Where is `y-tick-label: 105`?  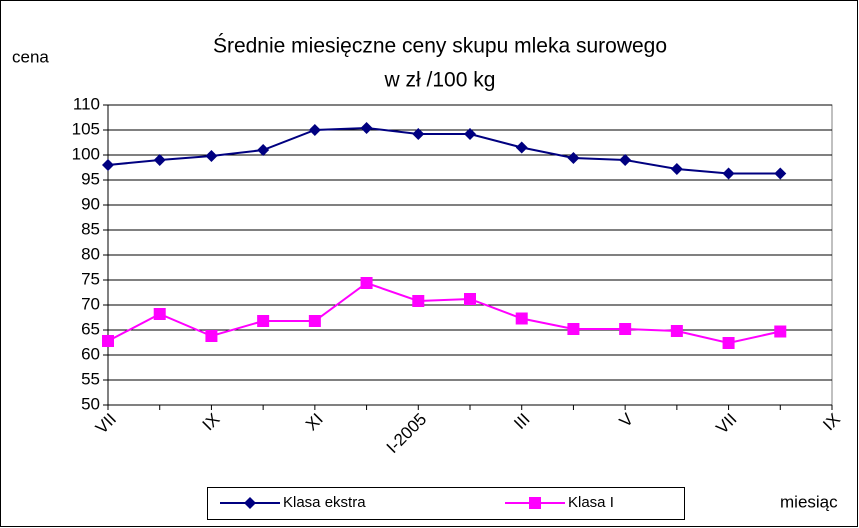
y-tick-label: 105 is located at coordinates (86, 128).